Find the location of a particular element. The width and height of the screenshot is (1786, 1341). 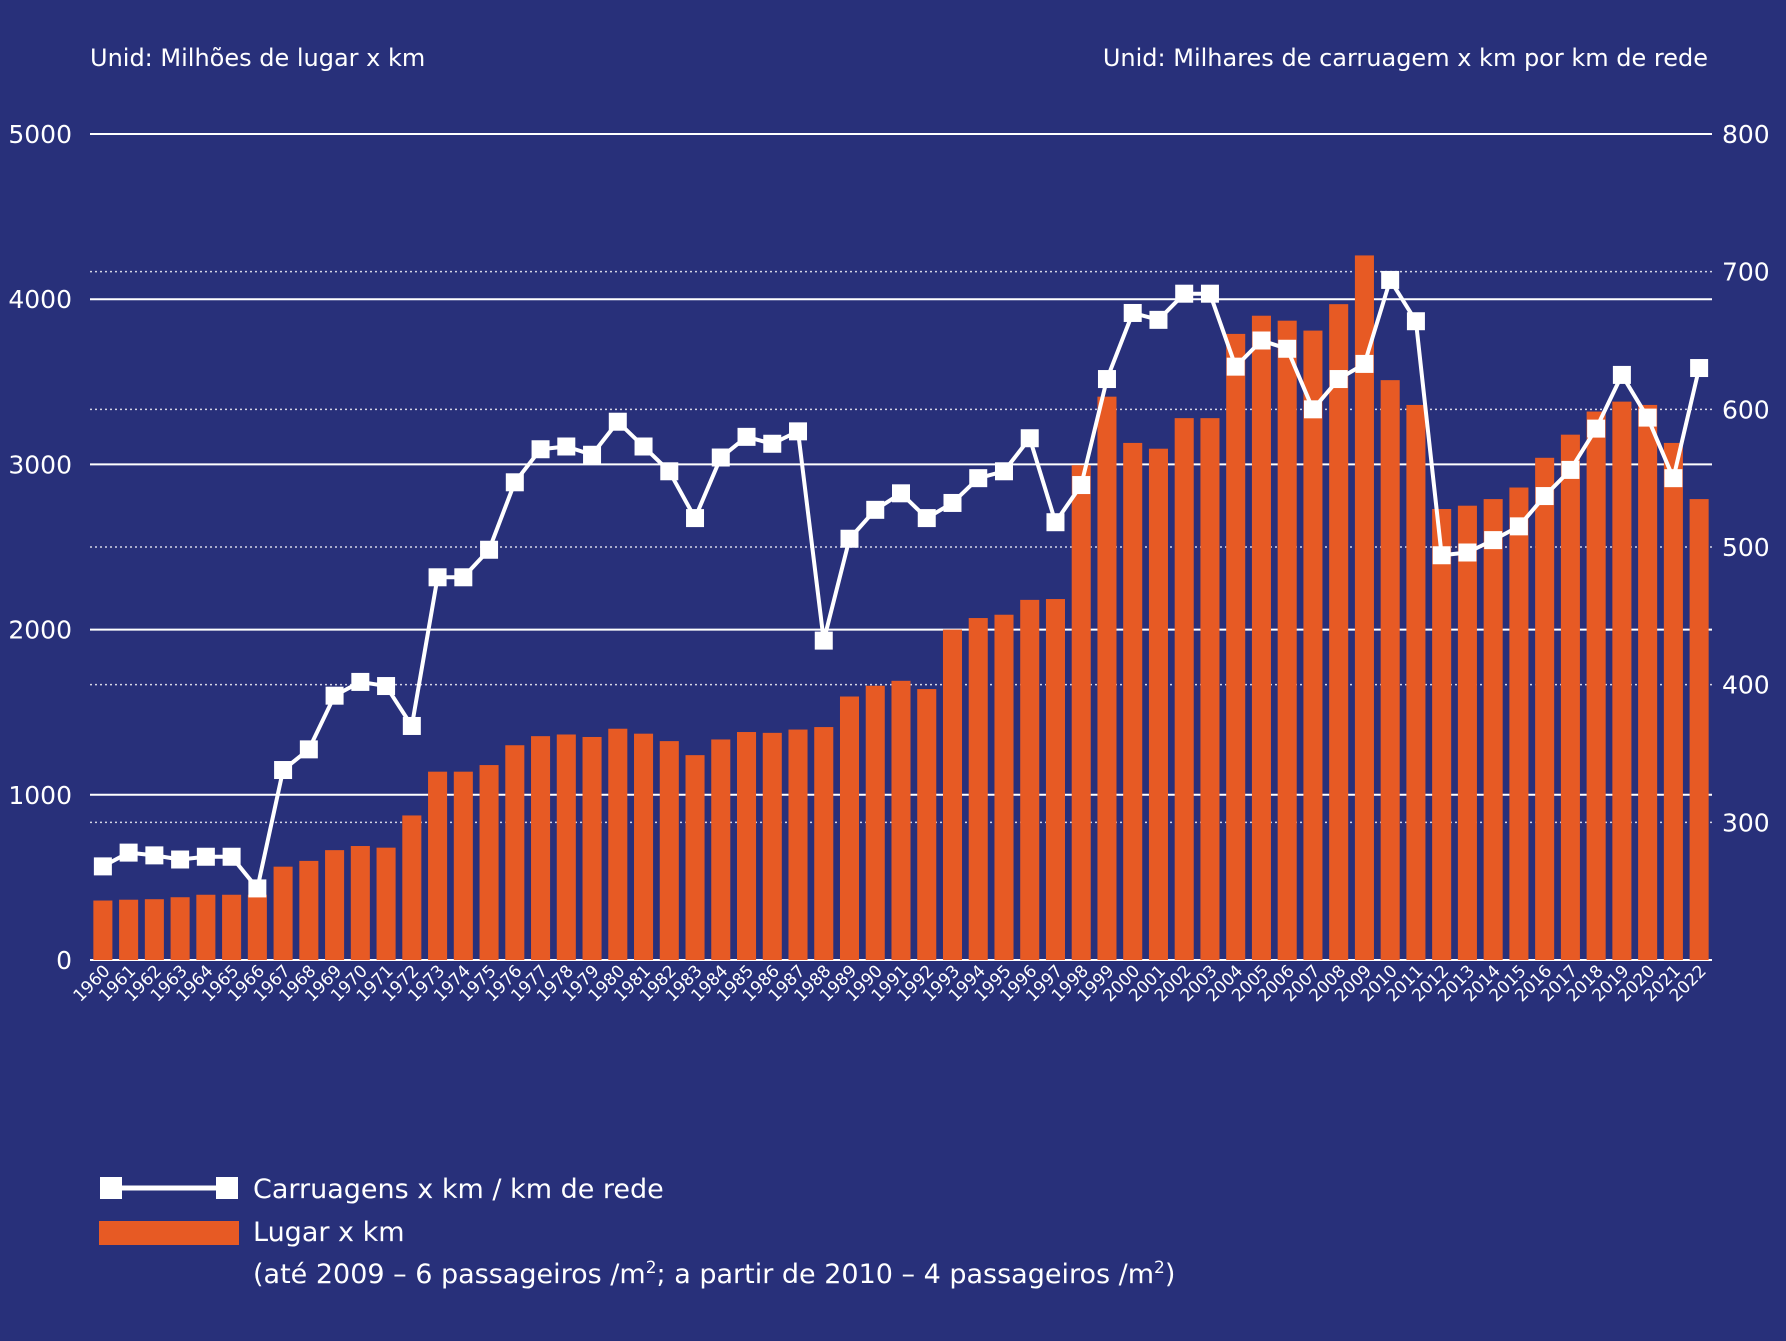

bar-1999 is located at coordinates (1107, 678).